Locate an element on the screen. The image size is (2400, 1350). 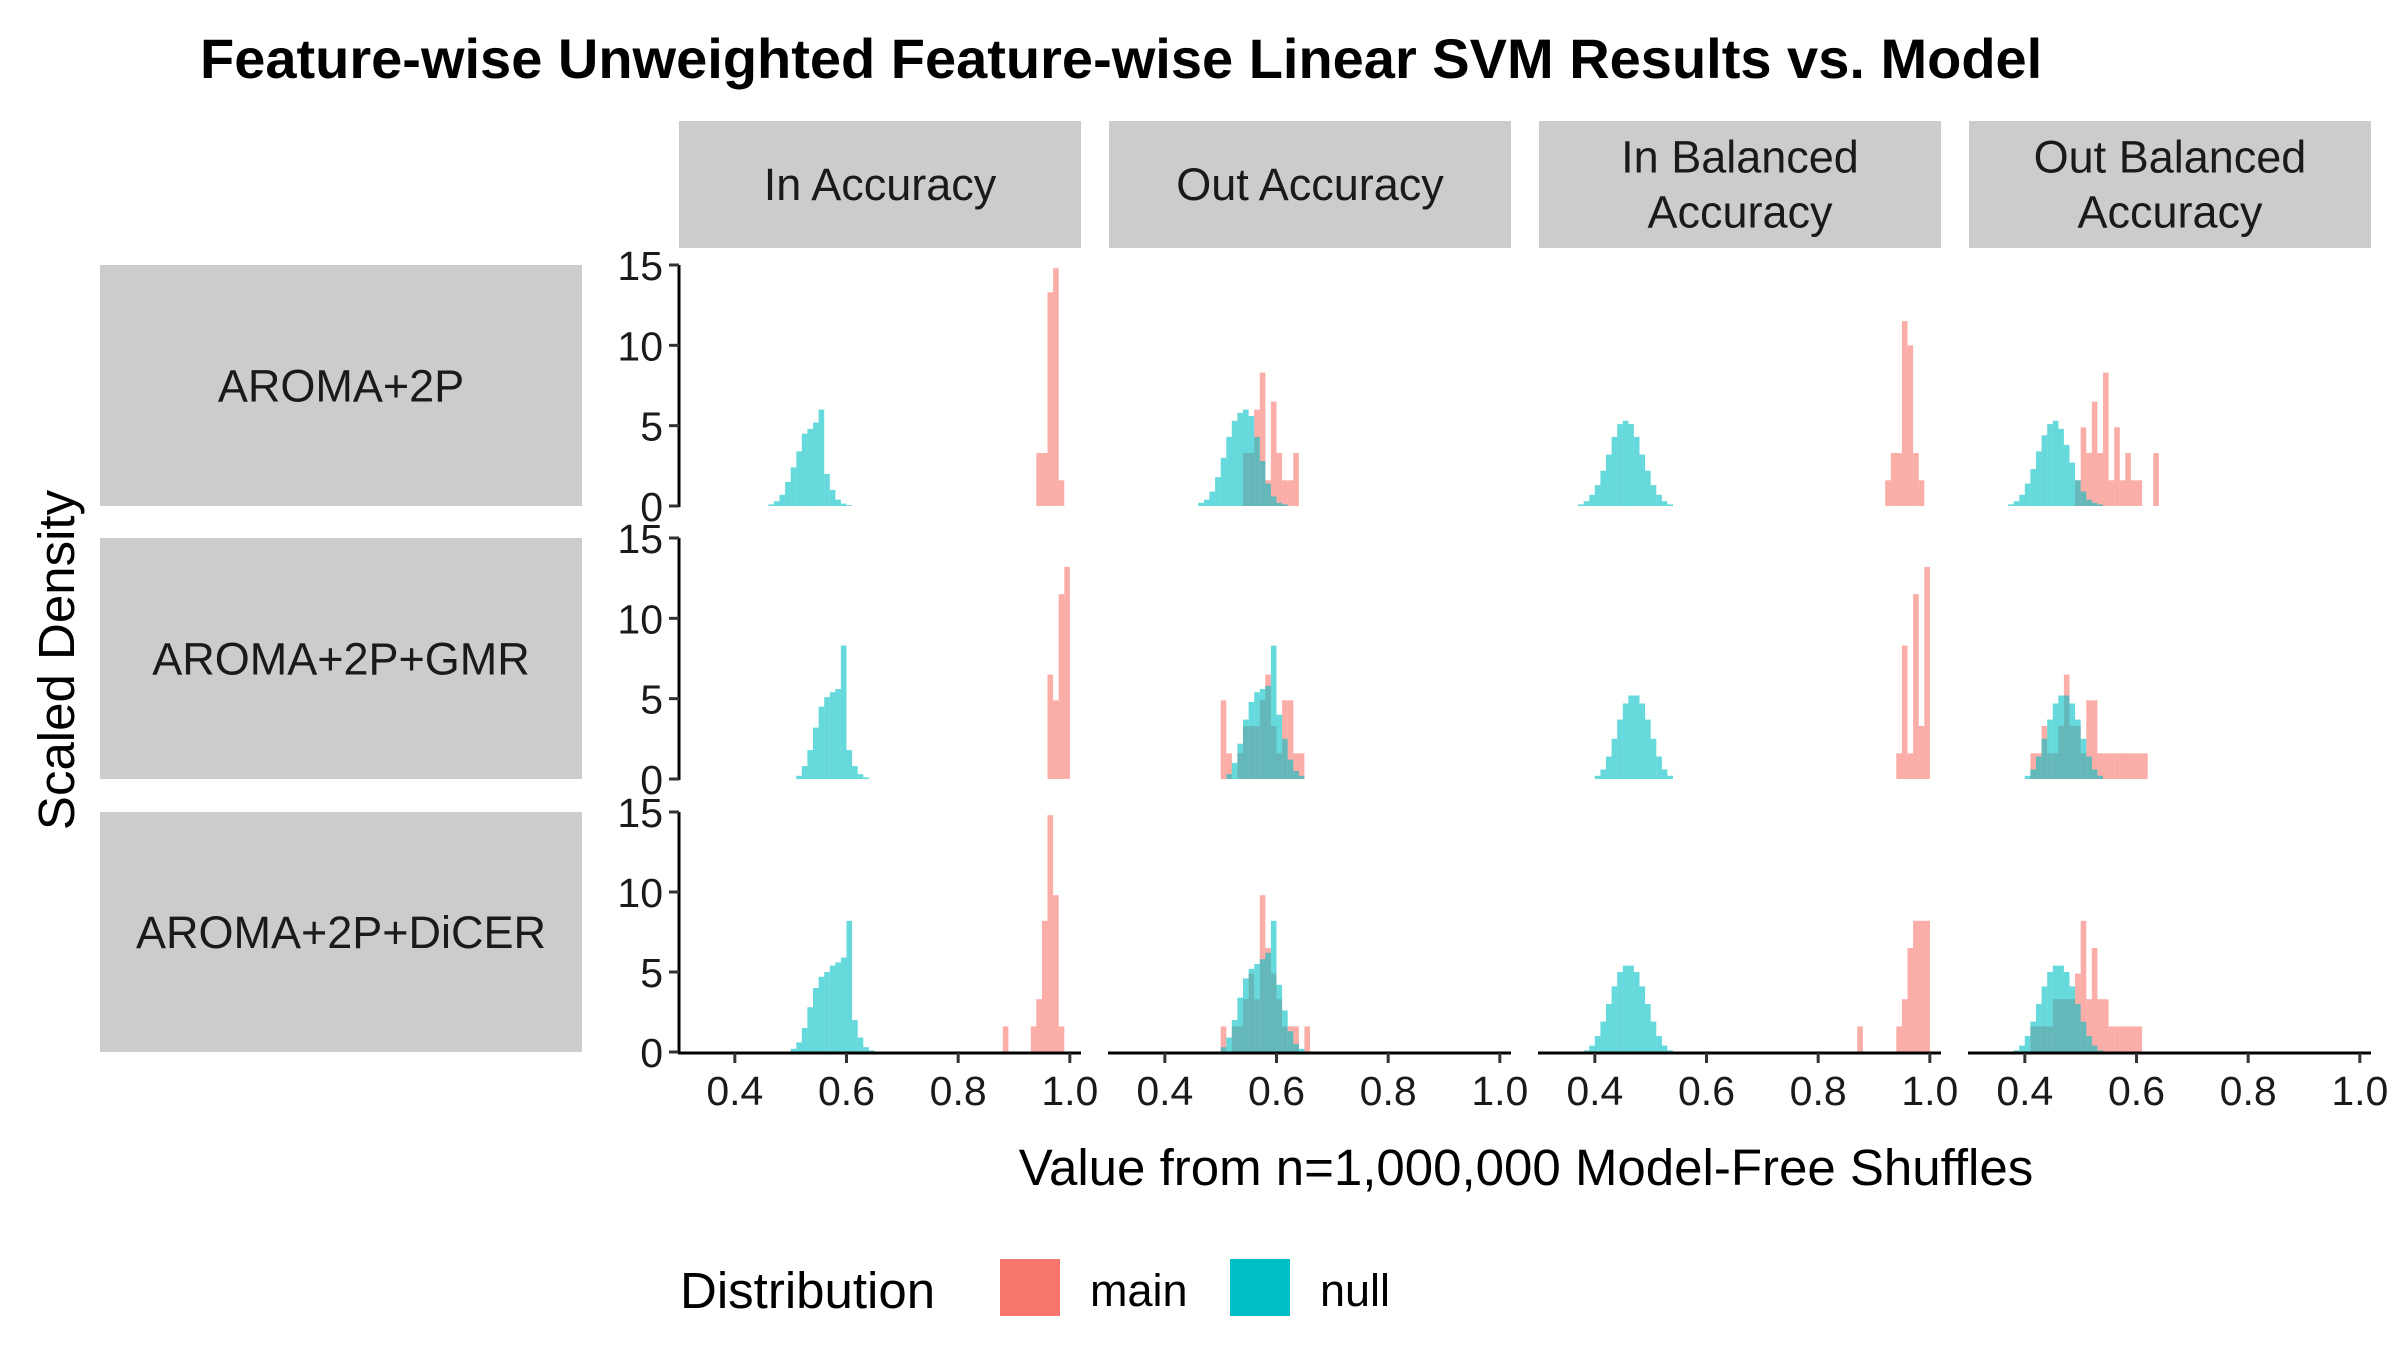
strip-aroma-2p-gmr is located at coordinates (341, 658).